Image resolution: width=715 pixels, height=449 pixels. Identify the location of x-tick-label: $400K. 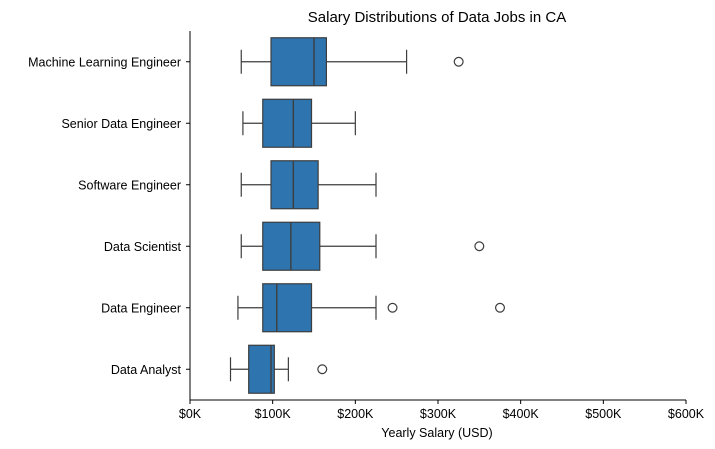
(521, 414).